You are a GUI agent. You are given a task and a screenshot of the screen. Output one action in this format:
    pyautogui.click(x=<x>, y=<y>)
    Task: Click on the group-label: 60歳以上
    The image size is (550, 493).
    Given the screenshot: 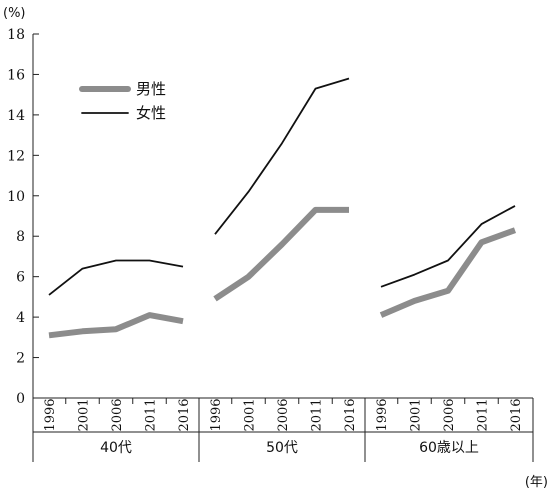 What is the action you would take?
    pyautogui.click(x=449, y=448)
    